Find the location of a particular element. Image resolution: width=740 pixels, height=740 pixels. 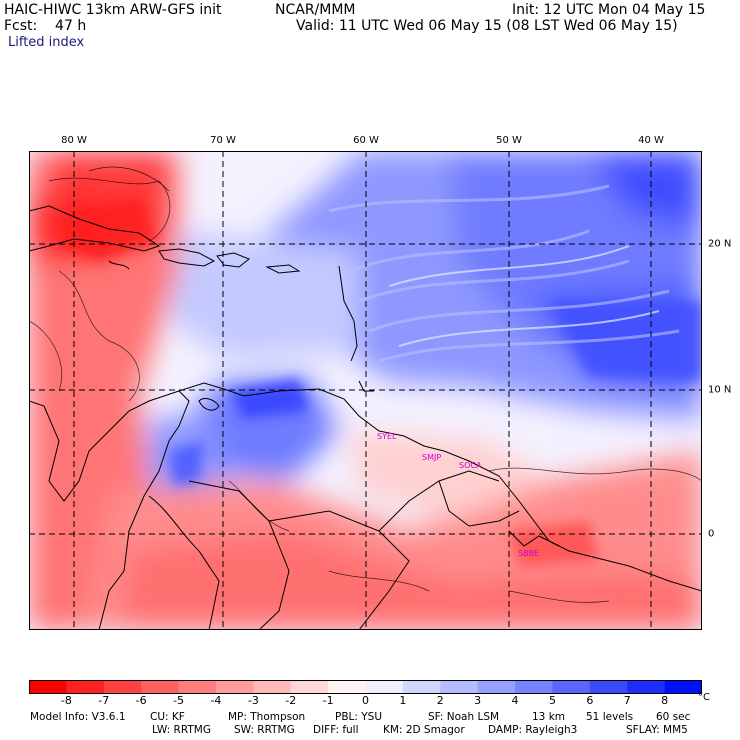

lw-scheme: LW: RRTMG is located at coordinates (181, 730).